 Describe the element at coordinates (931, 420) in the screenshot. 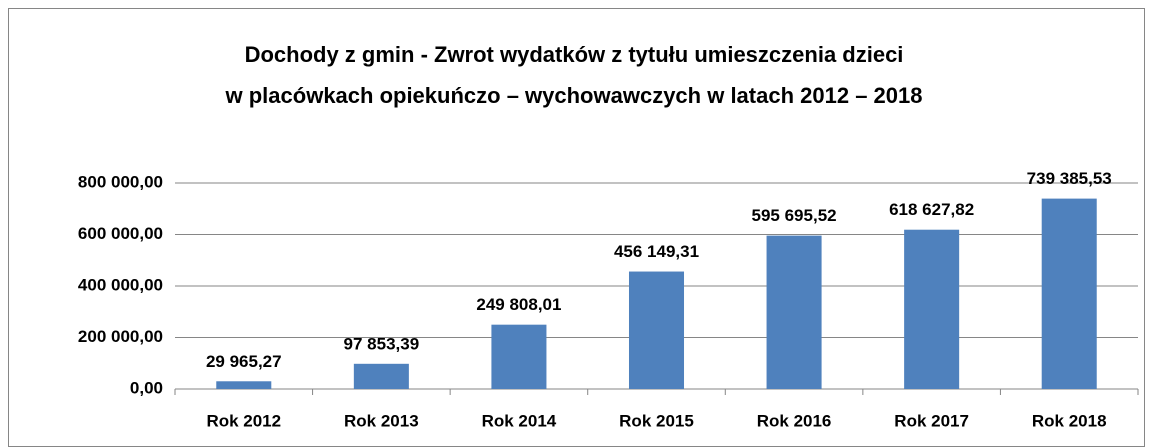

I see `x-tick-label: Rok 2017` at that location.